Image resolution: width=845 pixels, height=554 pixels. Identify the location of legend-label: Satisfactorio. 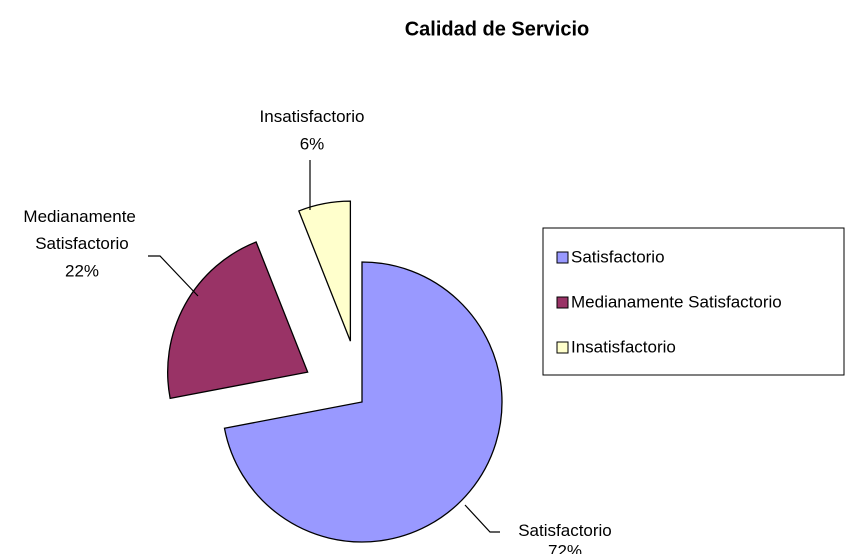
(618, 256).